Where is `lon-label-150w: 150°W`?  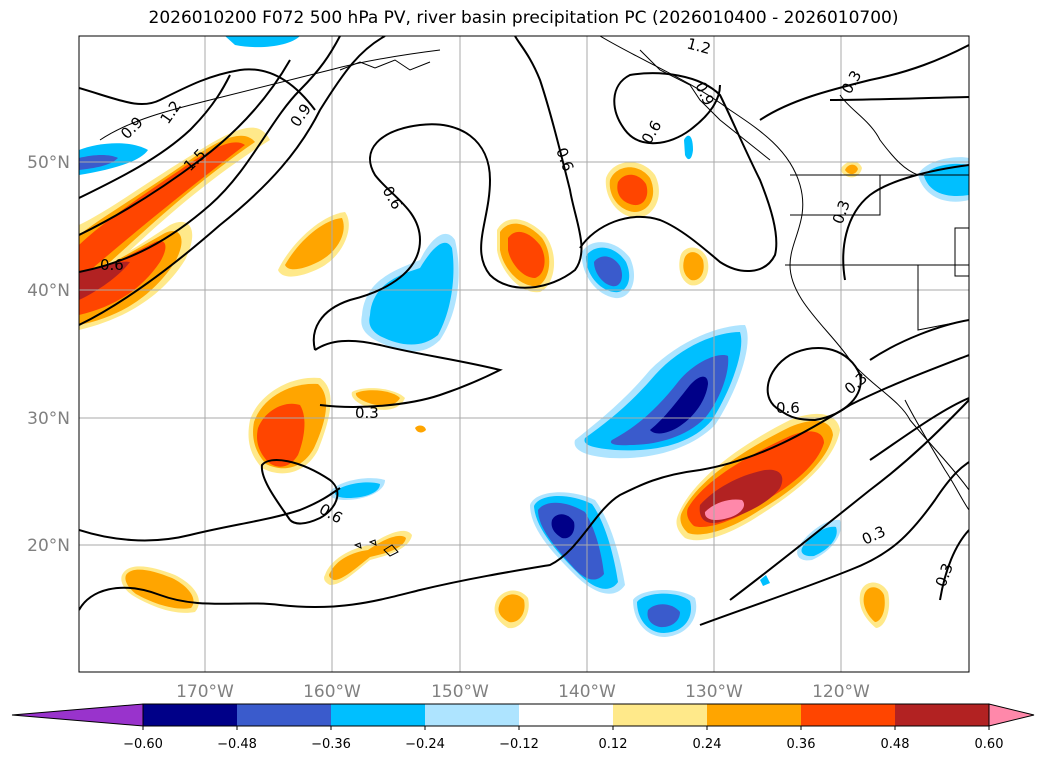 lon-label-150w: 150°W is located at coordinates (460, 692).